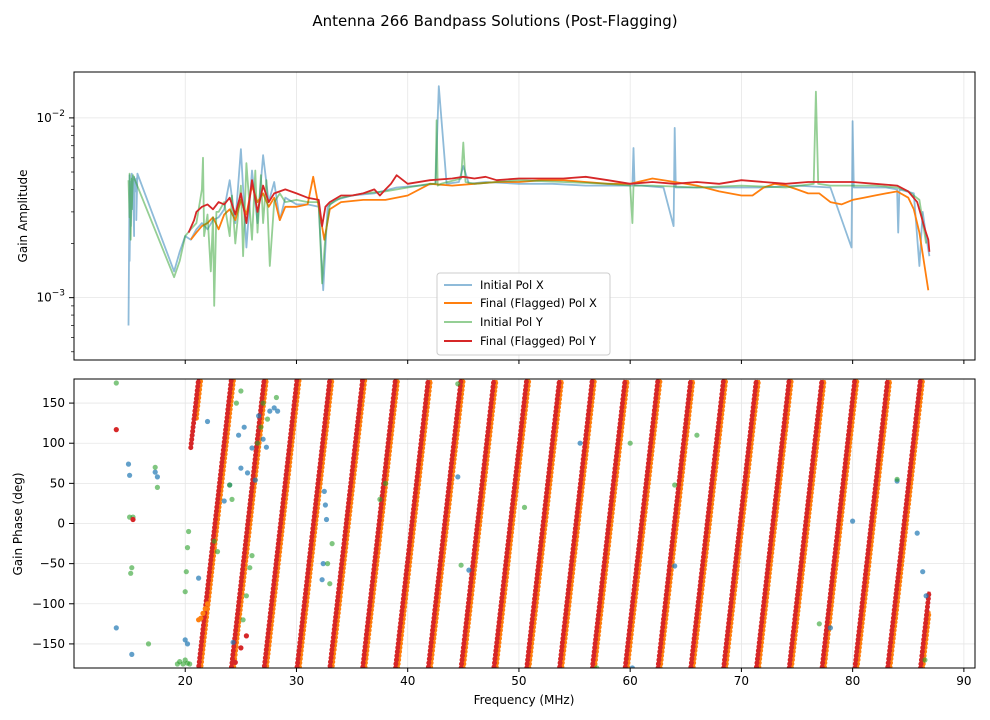 This screenshot has height=720, width=990. What do you see at coordinates (523, 314) in the screenshot?
I see `legend-frame` at bounding box center [523, 314].